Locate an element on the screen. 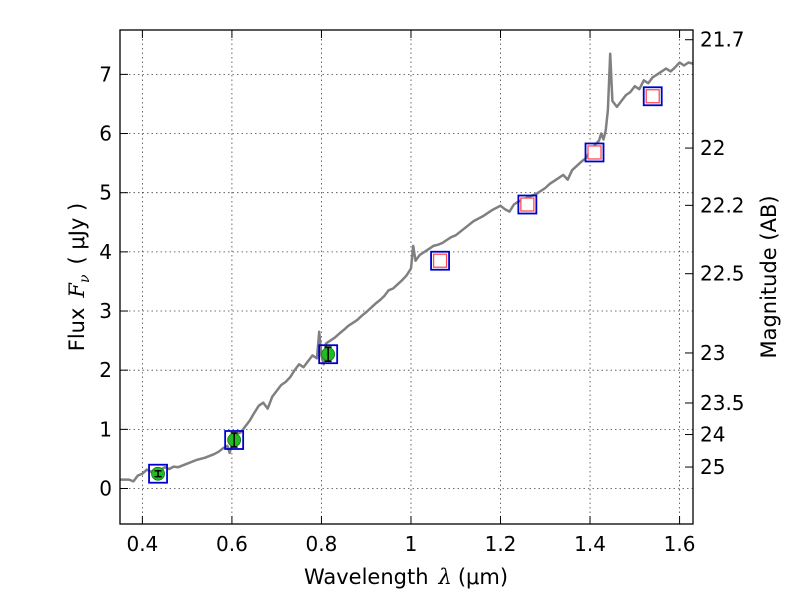 This screenshot has width=800, height=600. x-axis-label: Wavelength λ (μm) is located at coordinates (406, 577).